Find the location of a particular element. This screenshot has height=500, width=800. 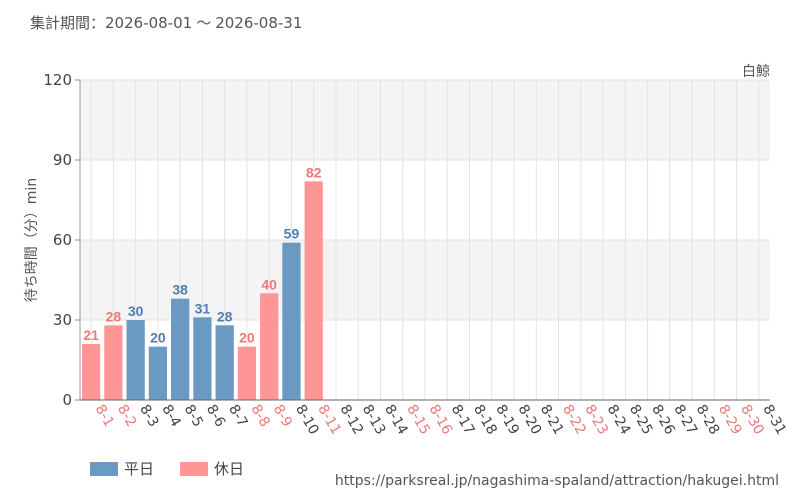

y-axis: 0 30 60 90 120 is located at coordinates (62, 240).